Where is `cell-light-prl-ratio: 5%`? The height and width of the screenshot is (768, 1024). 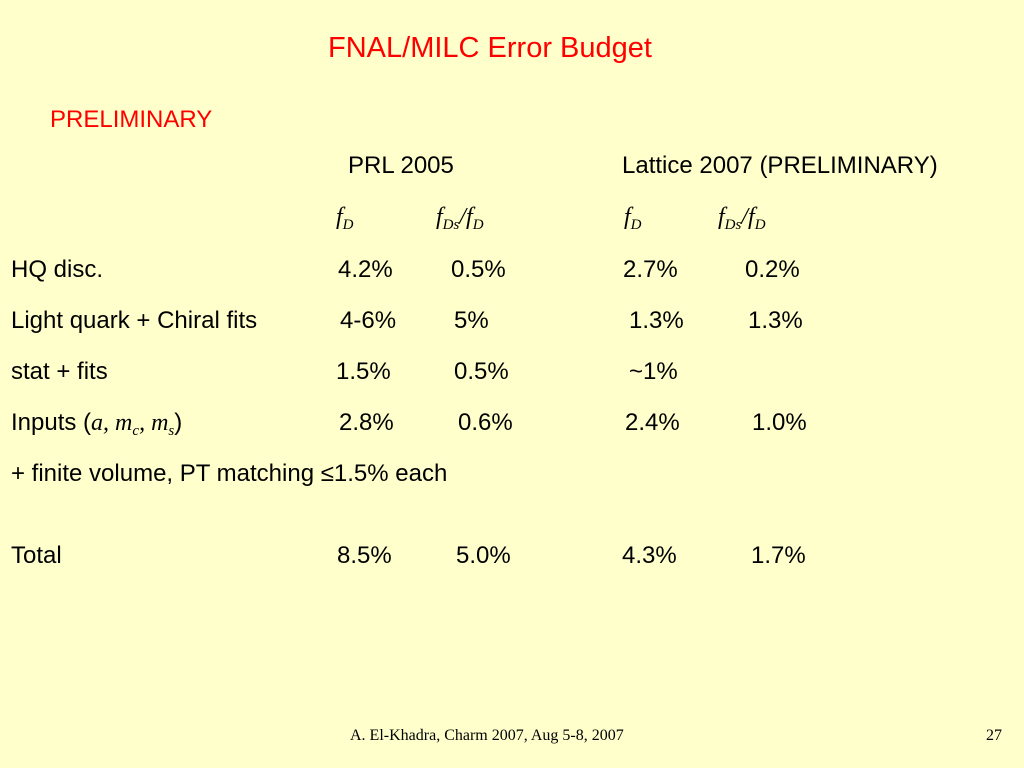 cell-light-prl-ratio: 5% is located at coordinates (471, 320).